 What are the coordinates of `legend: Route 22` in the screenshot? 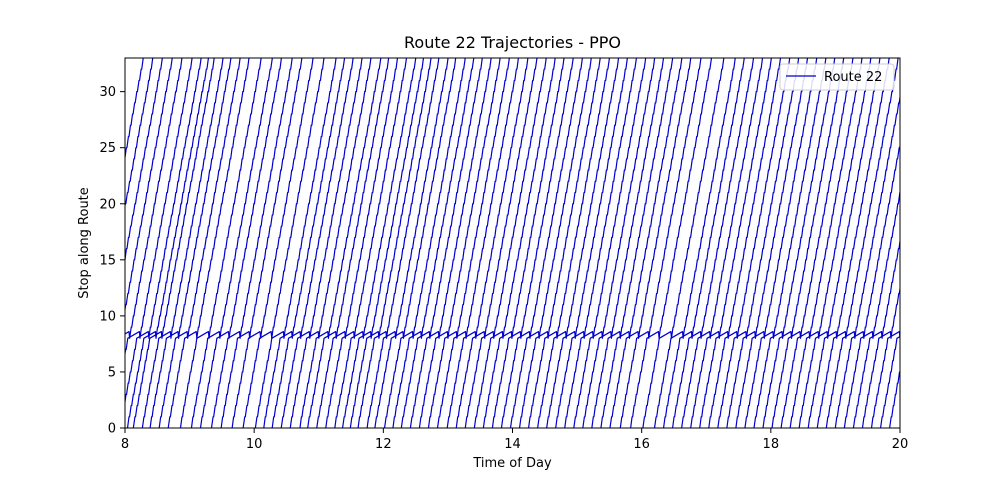 It's located at (837, 77).